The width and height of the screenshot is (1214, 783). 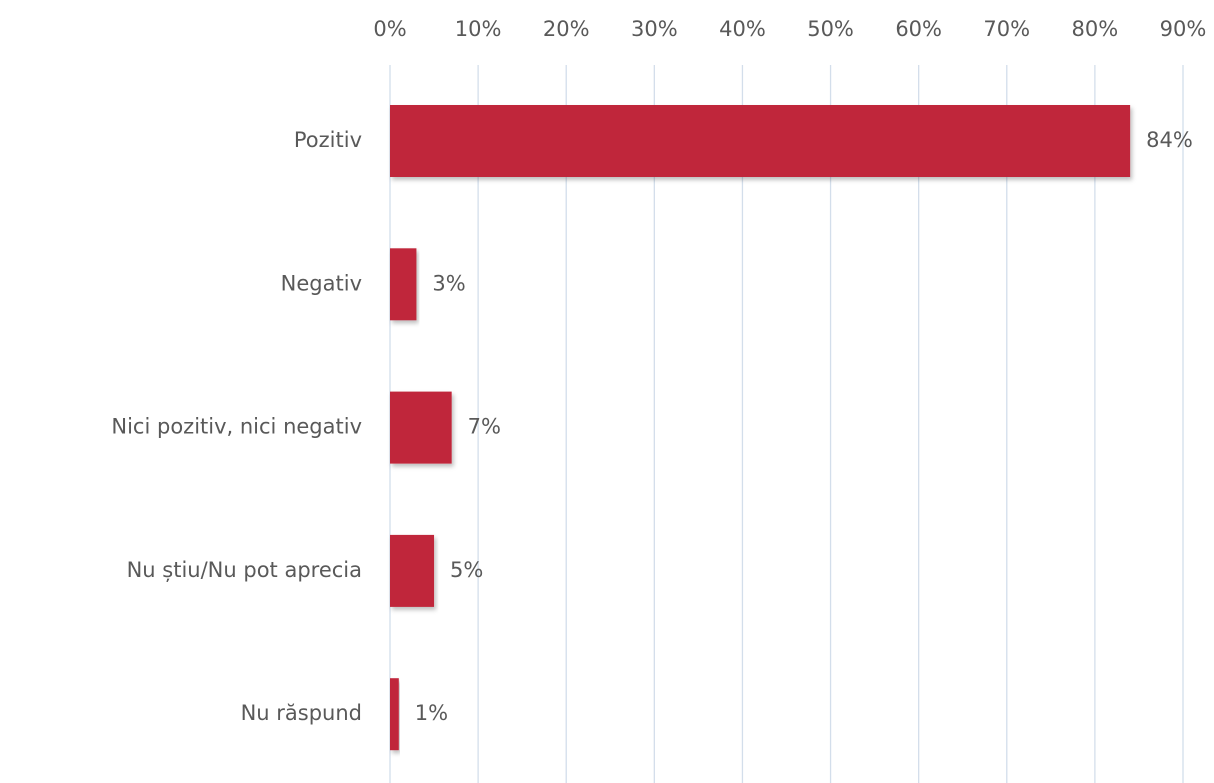 I want to click on x-tick-label: 0%, so click(x=389, y=29).